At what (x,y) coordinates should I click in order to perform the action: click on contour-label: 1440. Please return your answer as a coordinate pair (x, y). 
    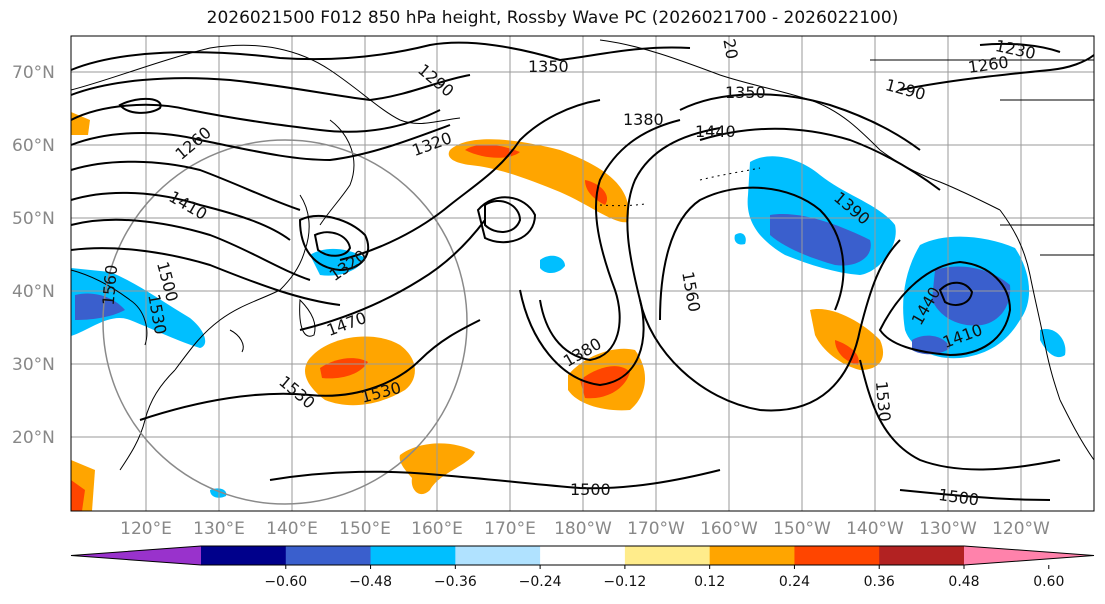
    Looking at the image, I should click on (715, 131).